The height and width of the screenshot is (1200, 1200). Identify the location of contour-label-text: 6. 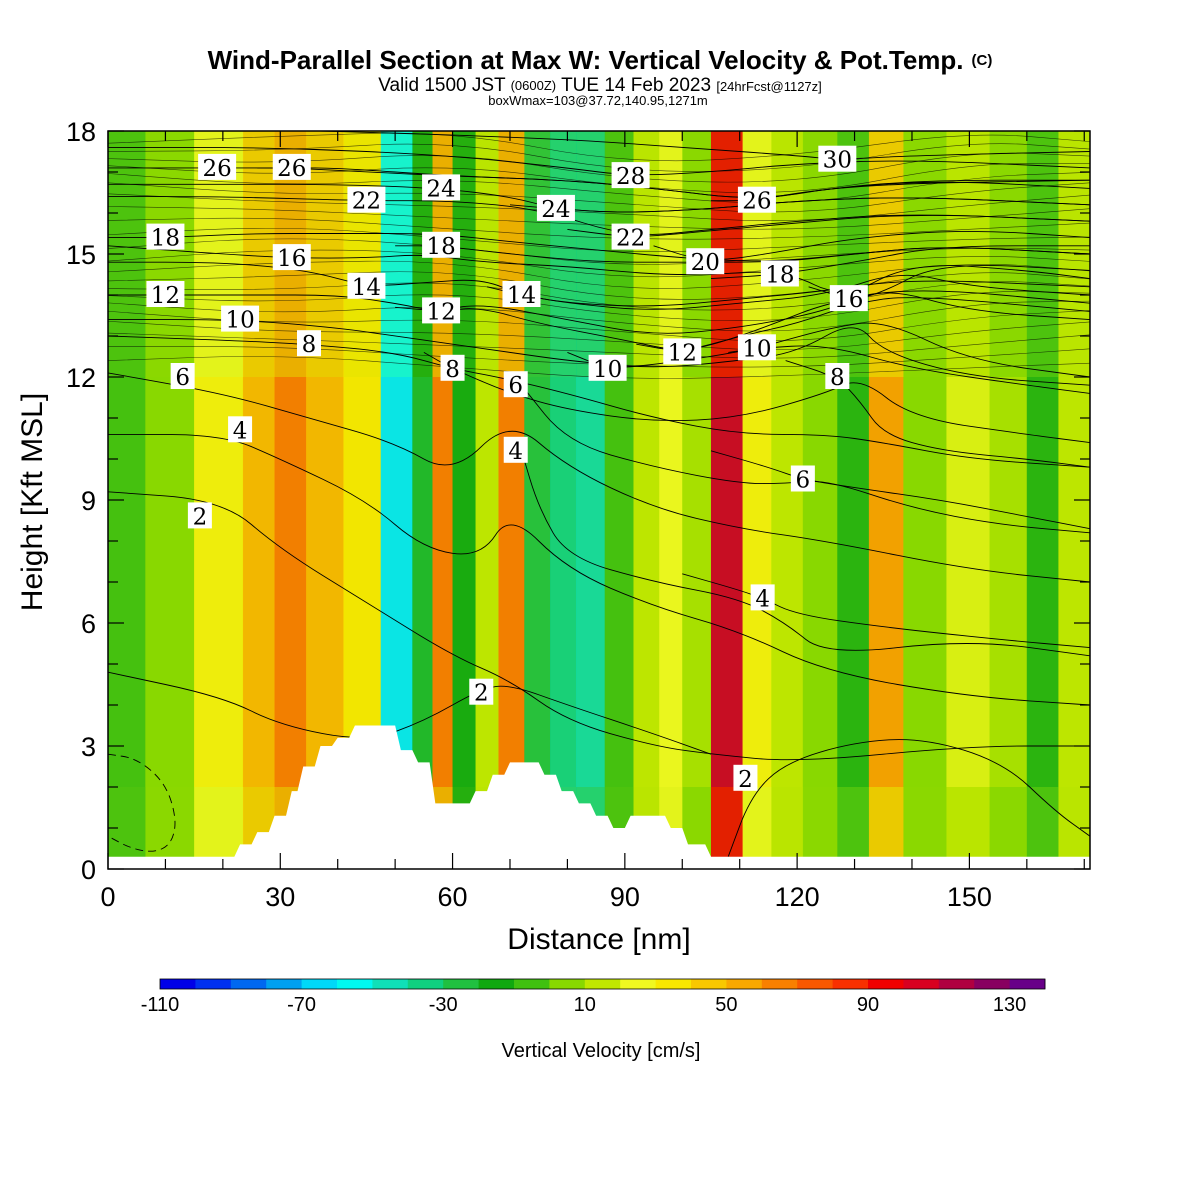
(515, 386).